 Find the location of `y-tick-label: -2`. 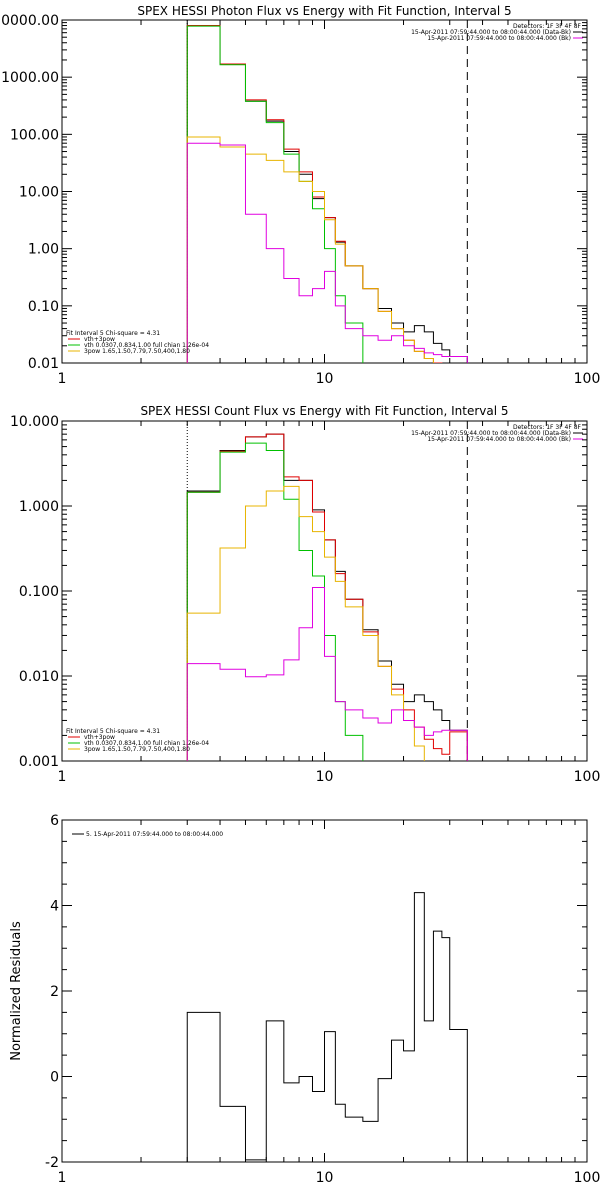

y-tick-label: -2 is located at coordinates (52, 1163).